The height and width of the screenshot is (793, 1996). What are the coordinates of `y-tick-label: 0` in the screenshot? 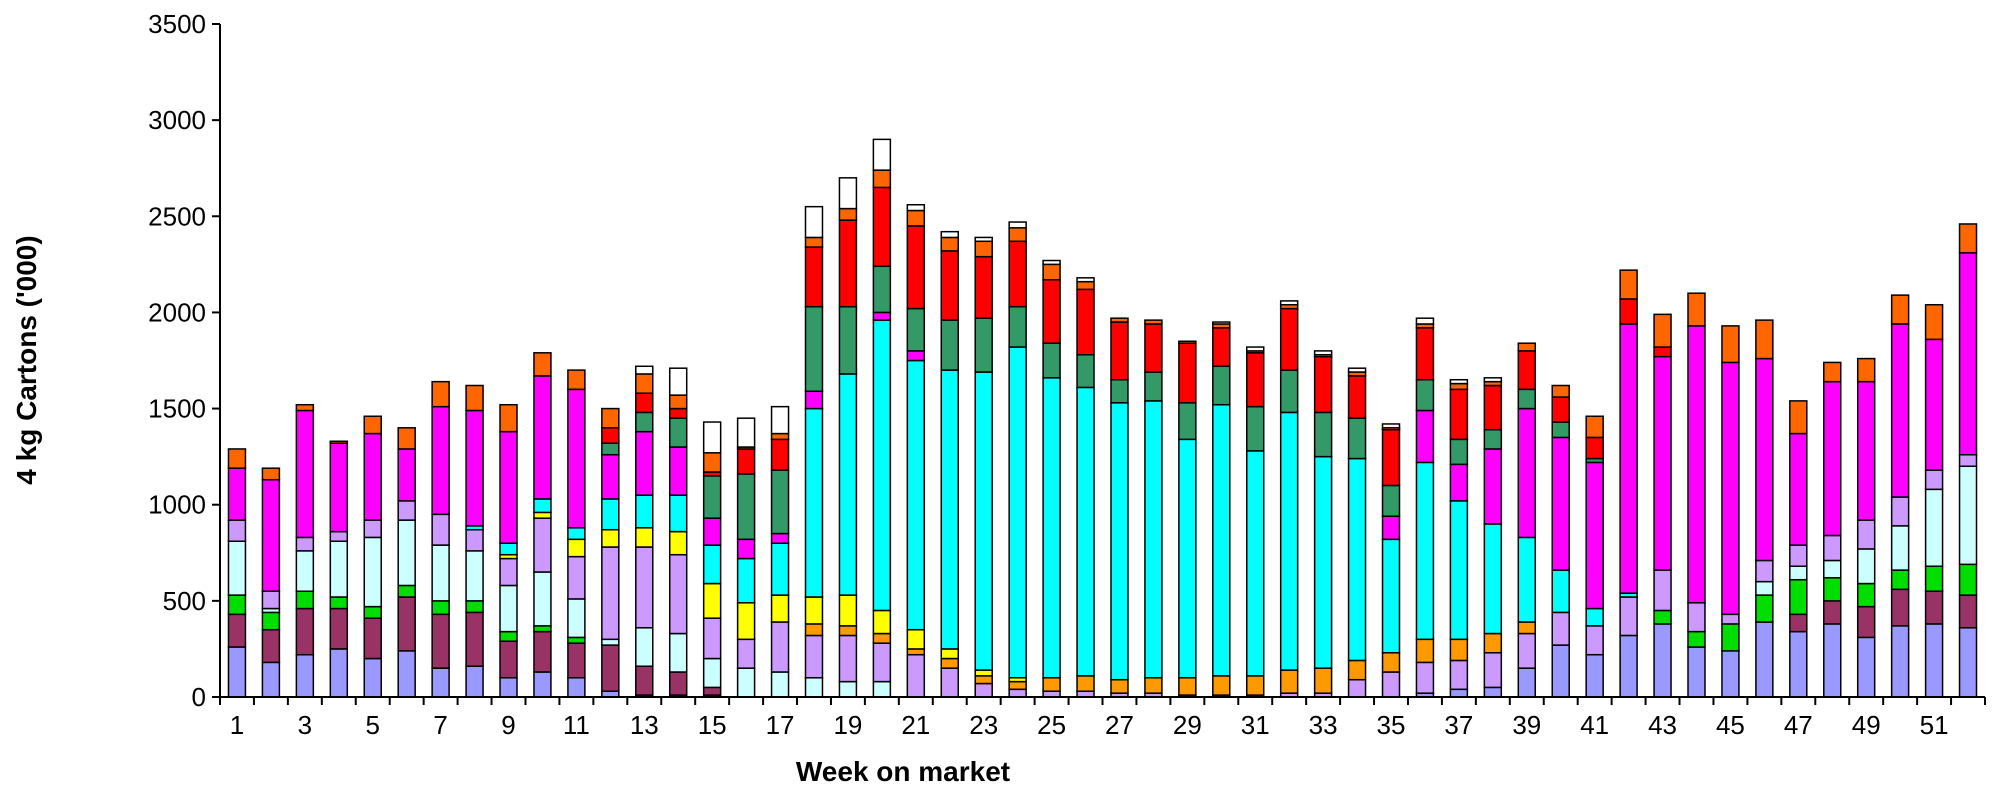 It's located at (199, 697).